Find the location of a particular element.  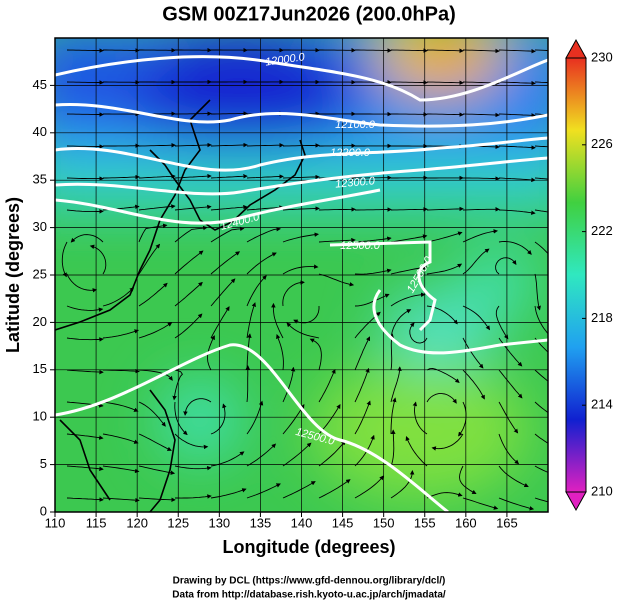

x-tick-label: 135 is located at coordinates (261, 522).